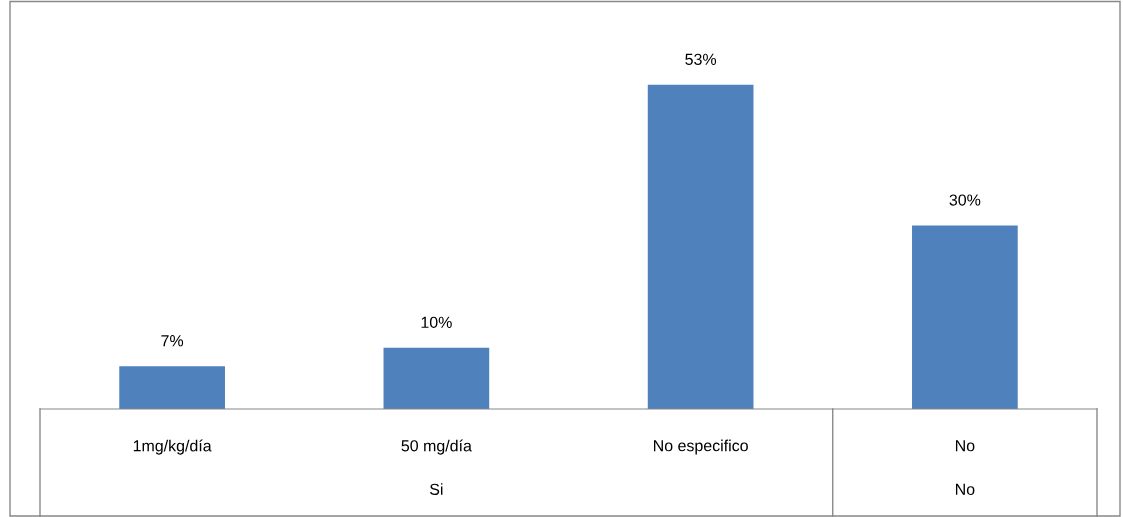 The height and width of the screenshot is (517, 1123). What do you see at coordinates (436, 322) in the screenshot?
I see `data-label: 10%` at bounding box center [436, 322].